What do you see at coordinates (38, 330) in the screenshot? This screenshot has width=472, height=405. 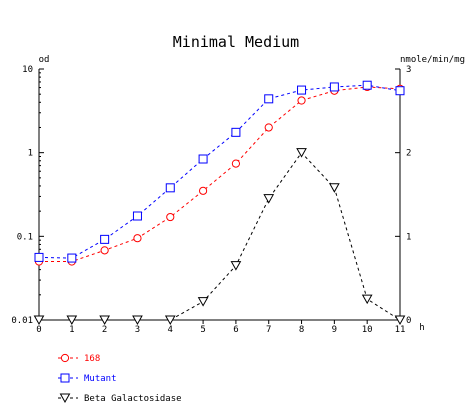 I see `x-tick-label: 0` at bounding box center [38, 330].